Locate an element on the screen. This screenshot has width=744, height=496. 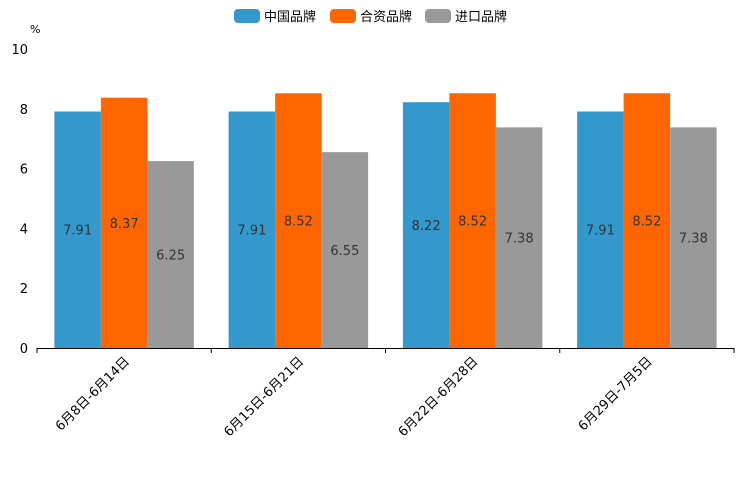
legend-label: 中国品牌 is located at coordinates (290, 17).